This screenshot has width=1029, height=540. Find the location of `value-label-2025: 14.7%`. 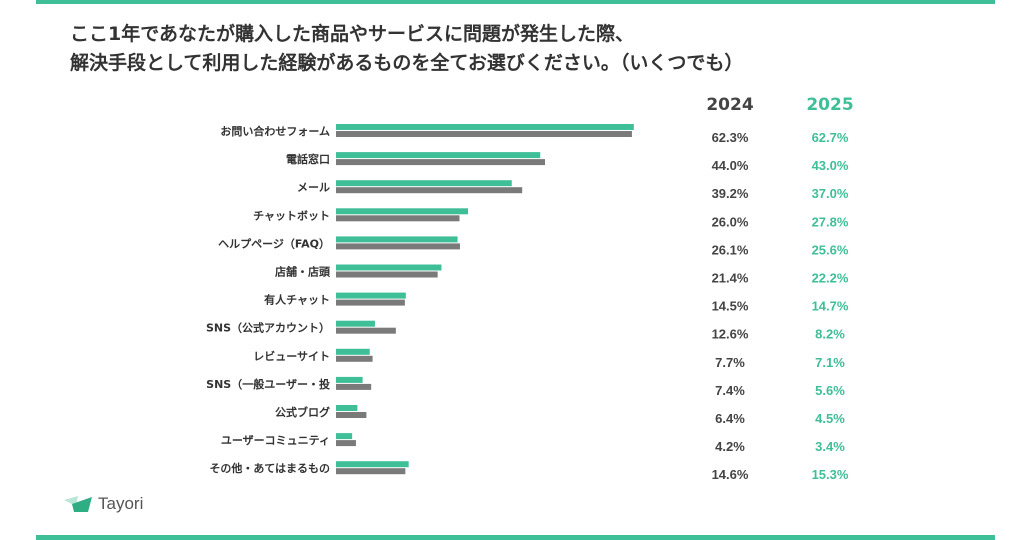

value-label-2025: 14.7% is located at coordinates (830, 306).